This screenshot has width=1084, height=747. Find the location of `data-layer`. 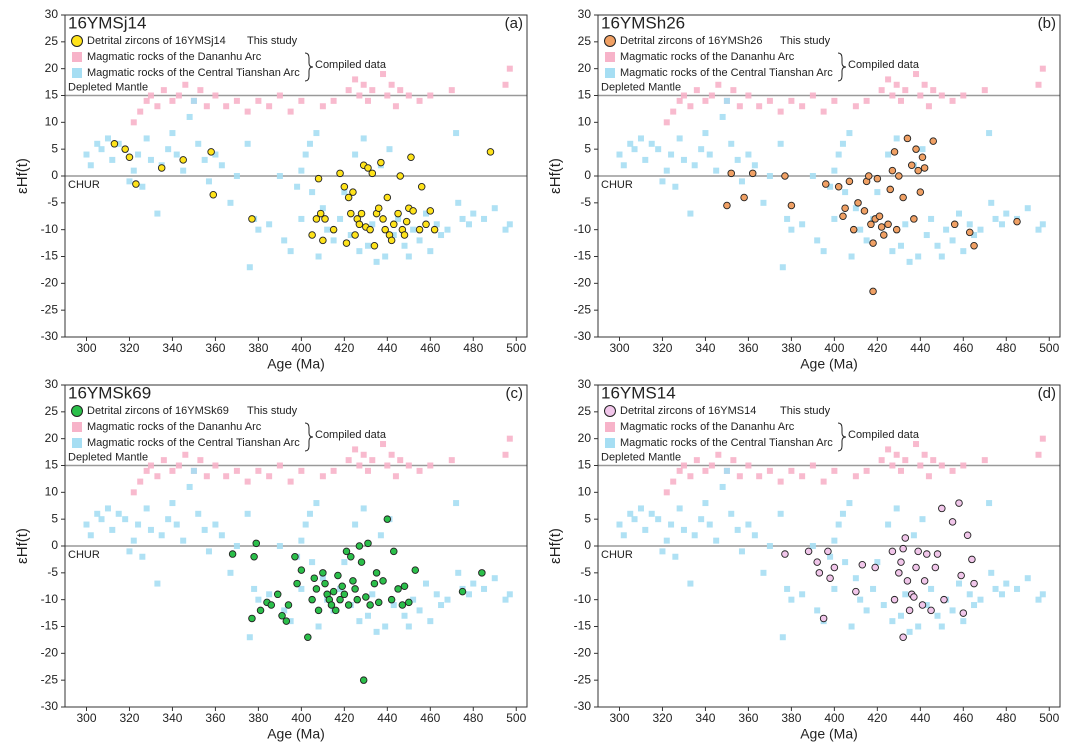

data-layer is located at coordinates (831, 538).